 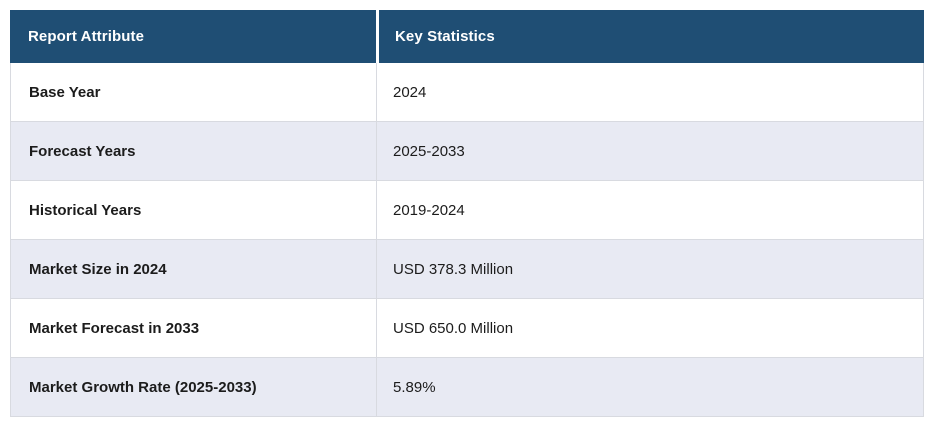 I want to click on table-row-growth-rate: Market Growth Rate (2025-2033) 5.89%, so click(x=467, y=387).